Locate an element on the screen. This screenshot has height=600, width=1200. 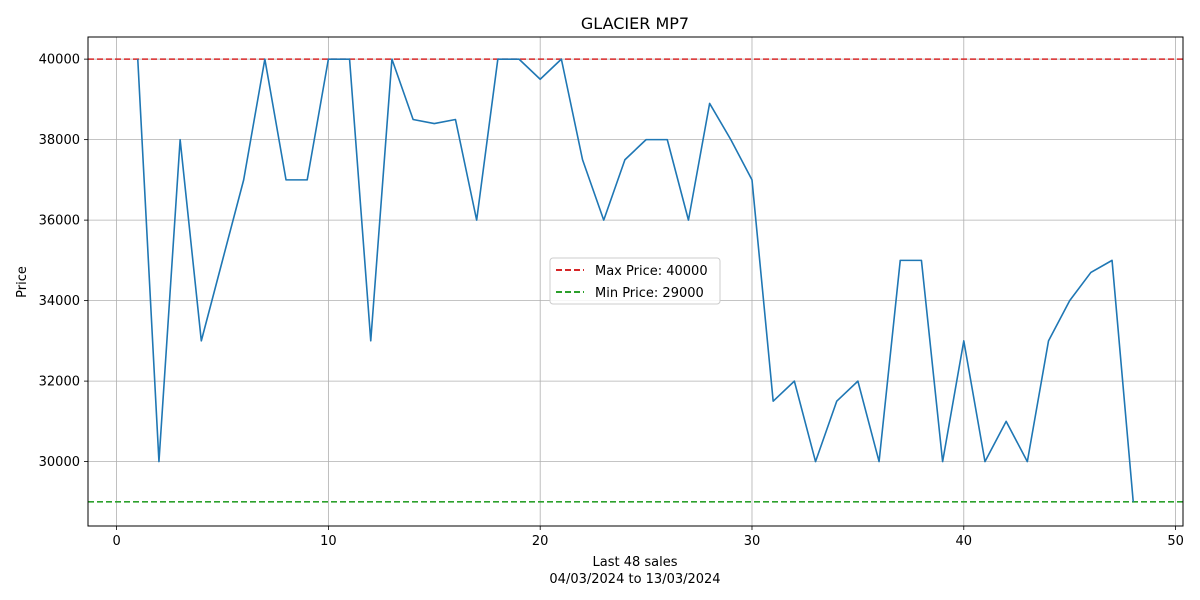
legend-entry-min: Min Price: 29000 is located at coordinates (649, 293).